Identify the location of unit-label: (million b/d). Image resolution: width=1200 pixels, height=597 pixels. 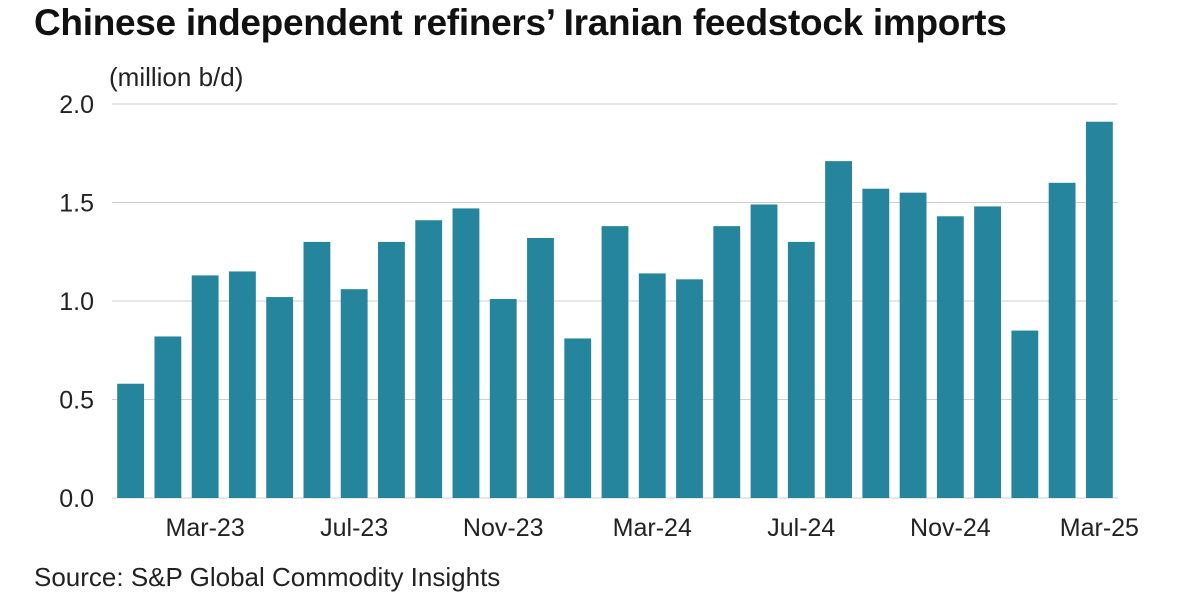
(176, 77).